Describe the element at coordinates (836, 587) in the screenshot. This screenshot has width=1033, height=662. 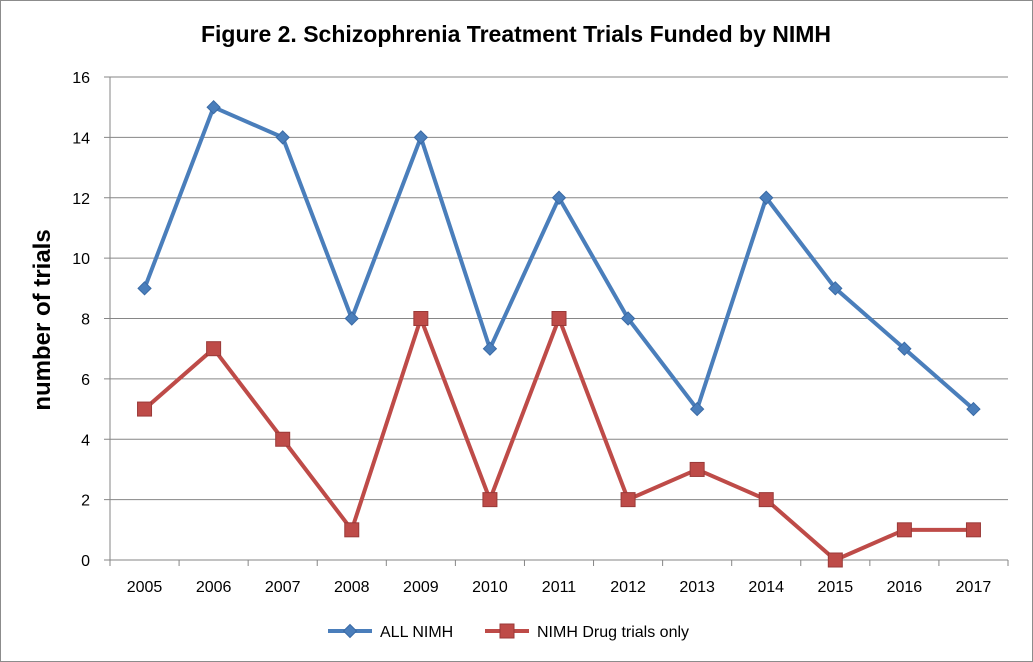
I see `x-tick-label: 2015` at that location.